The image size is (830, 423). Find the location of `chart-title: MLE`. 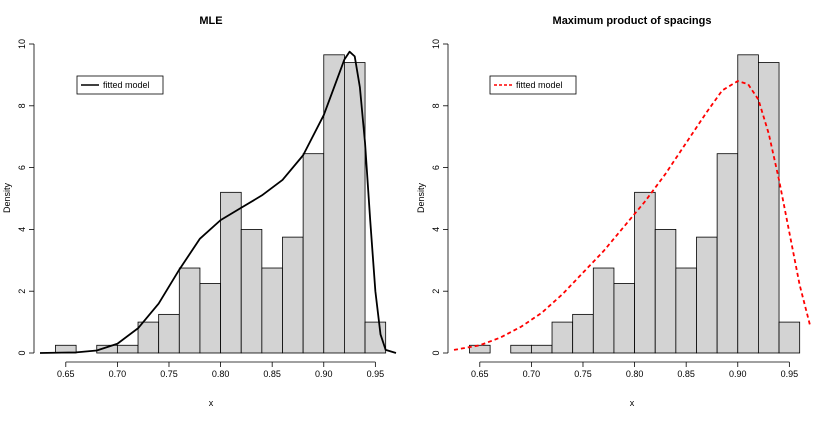

chart-title: MLE is located at coordinates (210, 21).